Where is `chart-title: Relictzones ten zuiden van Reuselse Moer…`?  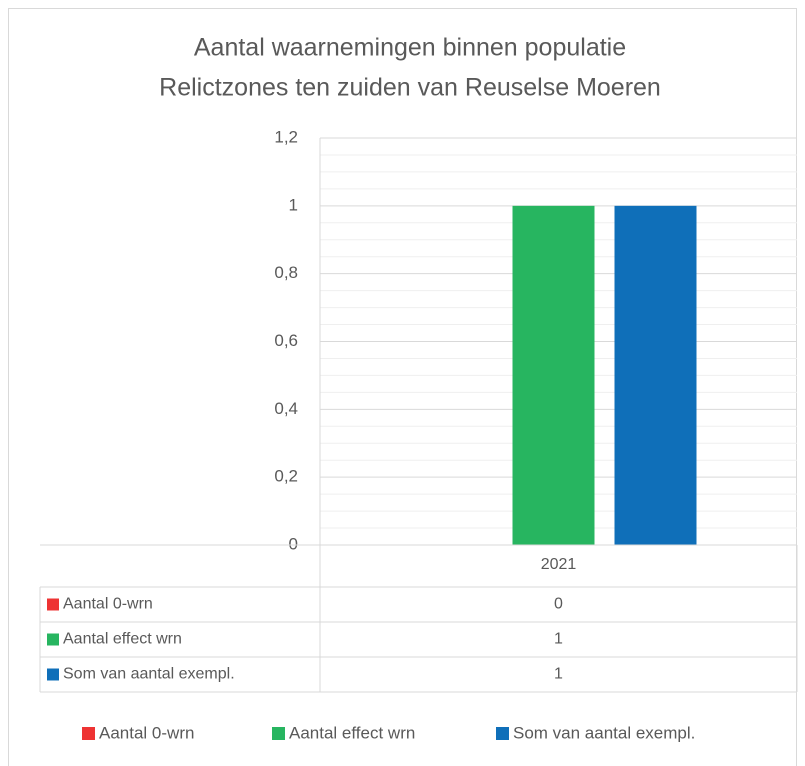 chart-title: Relictzones ten zuiden van Reuselse Moer… is located at coordinates (410, 88).